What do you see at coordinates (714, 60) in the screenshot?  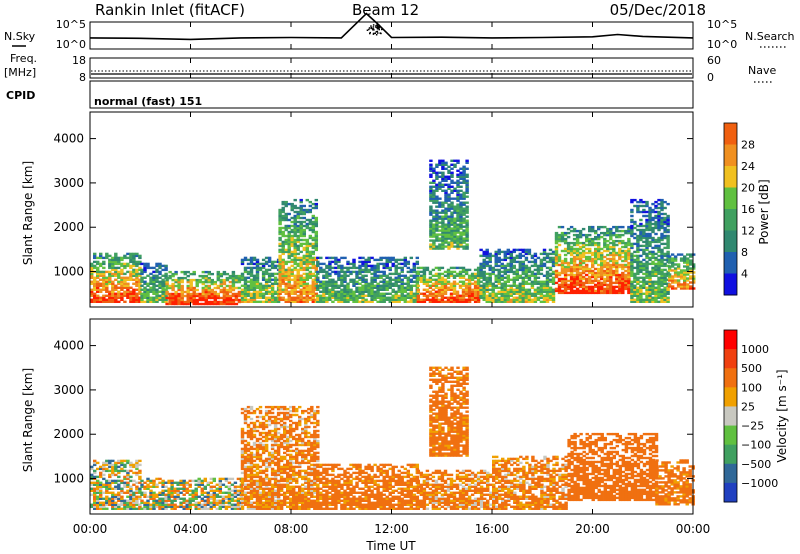 I see `nave-right-tick-top: 60` at bounding box center [714, 60].